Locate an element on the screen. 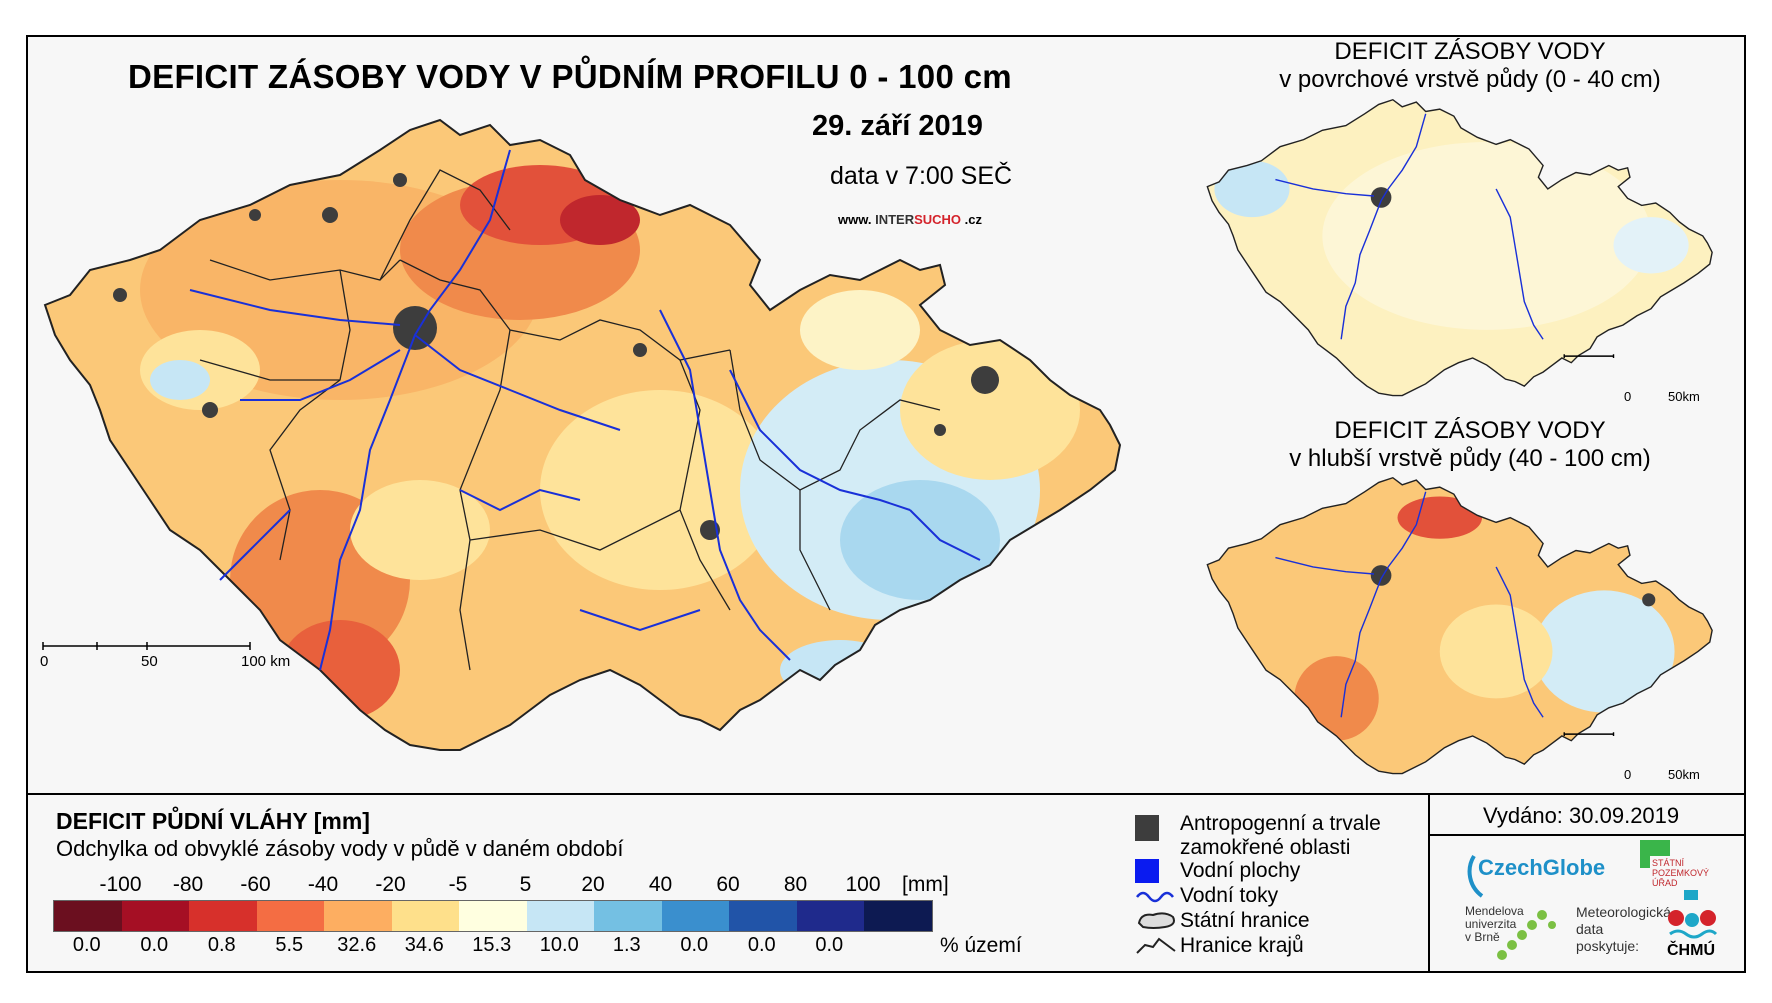 Image resolution: width=1772 pixels, height=1003 pixels. legend-tick-label: -20 is located at coordinates (390, 884).